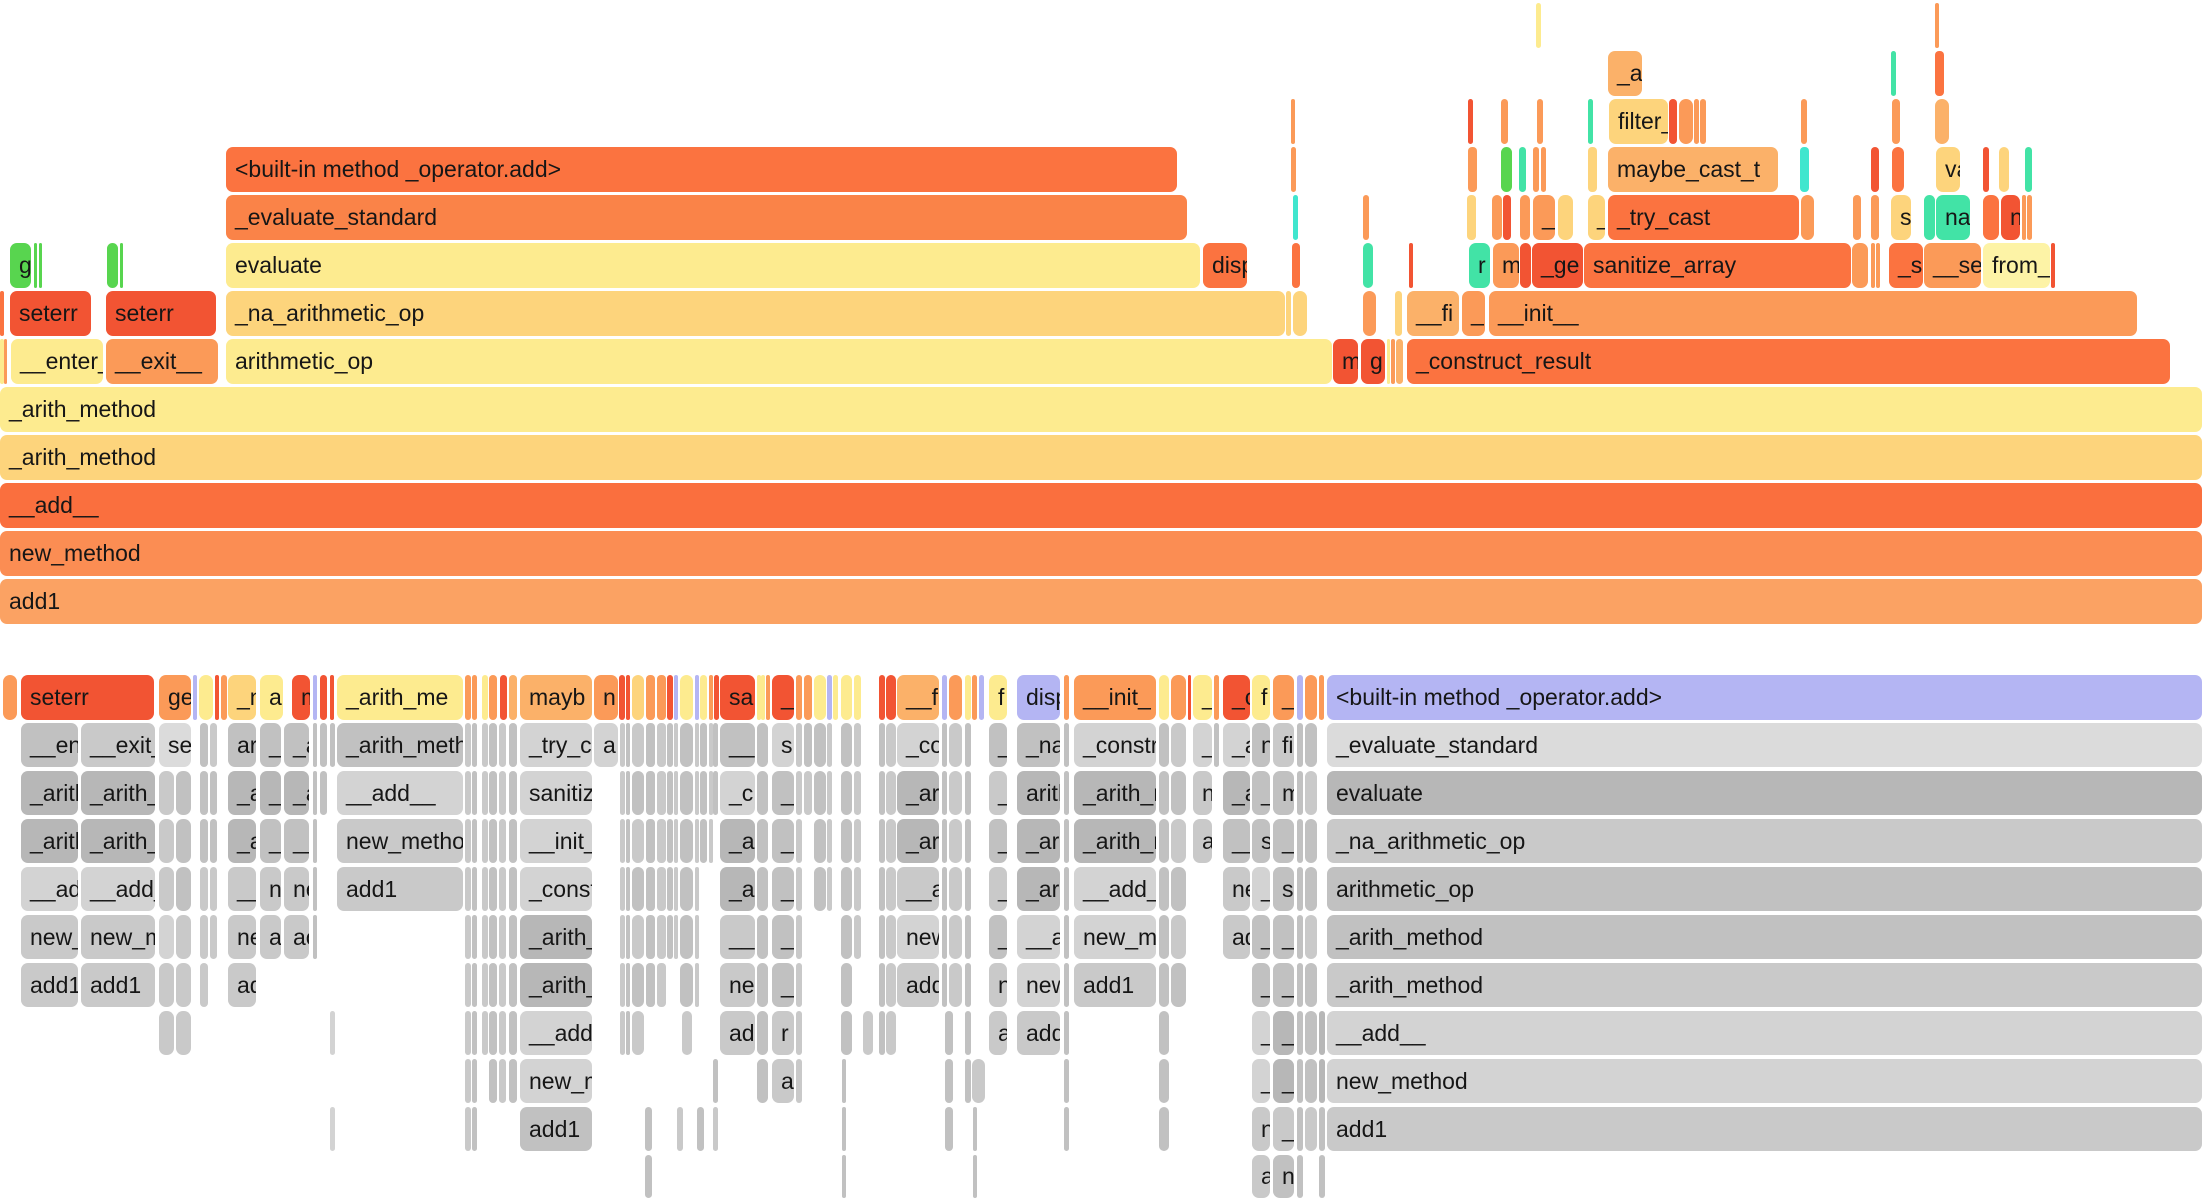  I want to click on frame-add1: add1, so click(1038, 1033).